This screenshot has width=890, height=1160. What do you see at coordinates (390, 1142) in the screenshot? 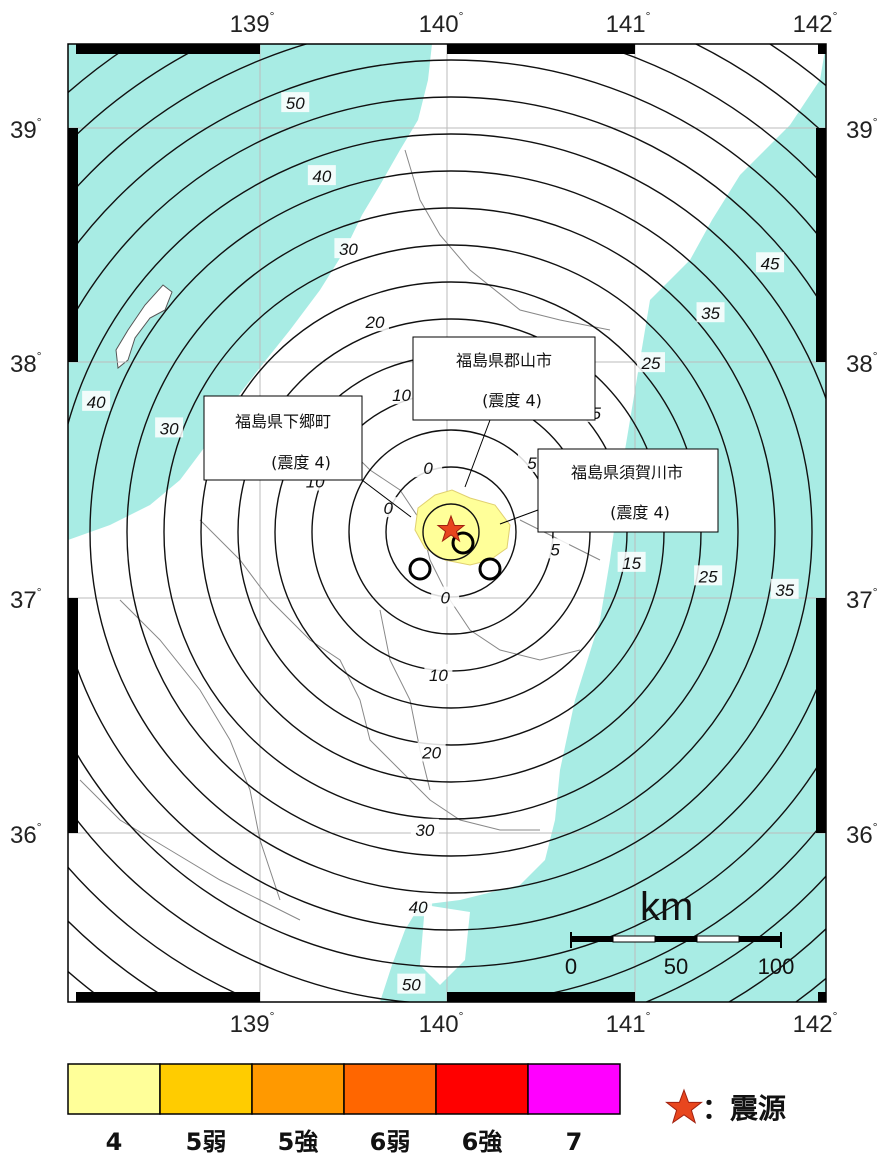
I see `legend-label: 6弱` at bounding box center [390, 1142].